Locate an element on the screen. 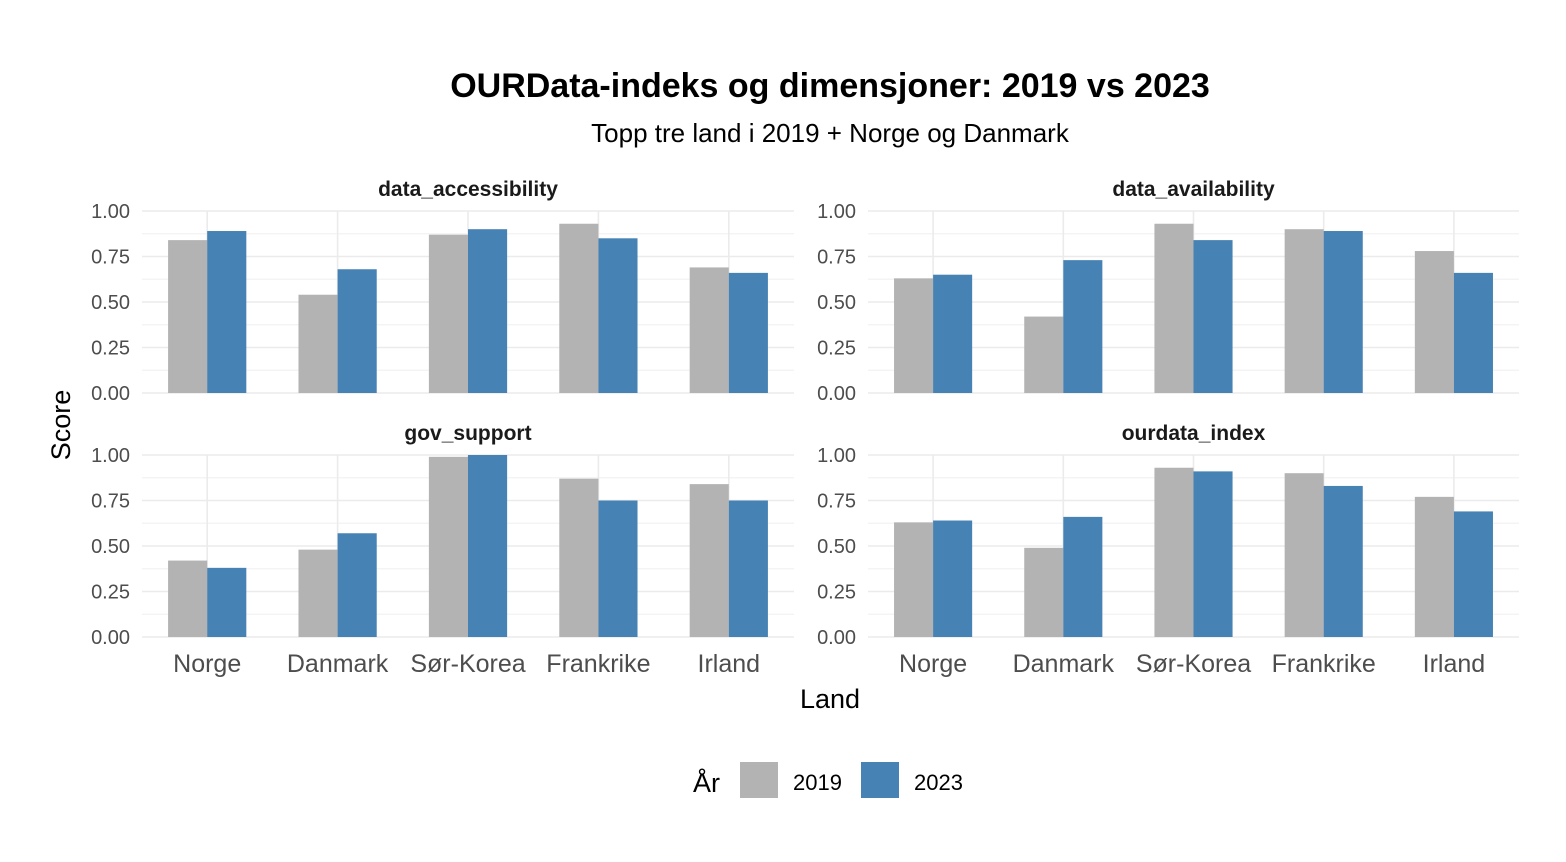 This screenshot has width=1566, height=862. bar-data_accessibility-2023-Norge is located at coordinates (227, 312).